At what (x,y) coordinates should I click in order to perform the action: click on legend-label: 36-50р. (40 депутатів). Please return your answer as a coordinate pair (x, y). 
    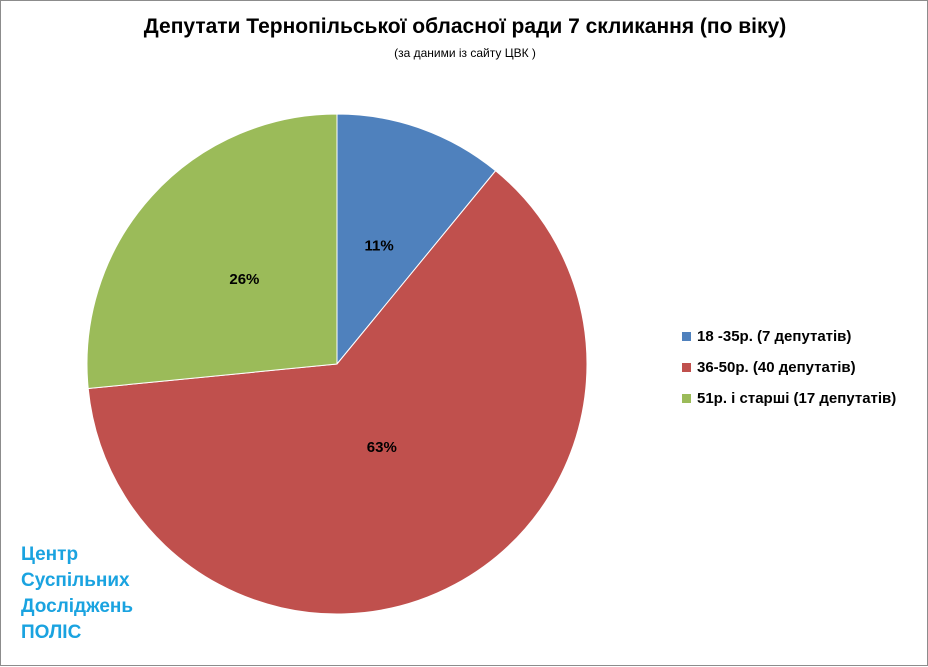
    Looking at the image, I should click on (776, 367).